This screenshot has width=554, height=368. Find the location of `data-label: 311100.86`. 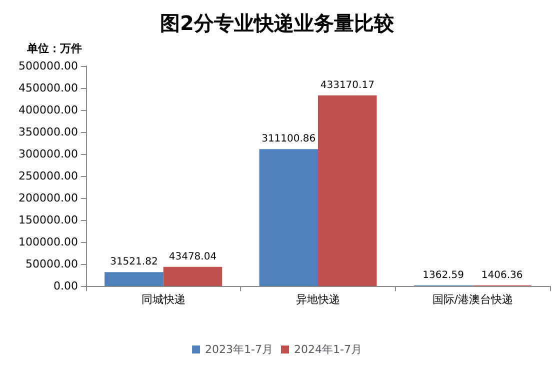

data-label: 311100.86 is located at coordinates (289, 139).